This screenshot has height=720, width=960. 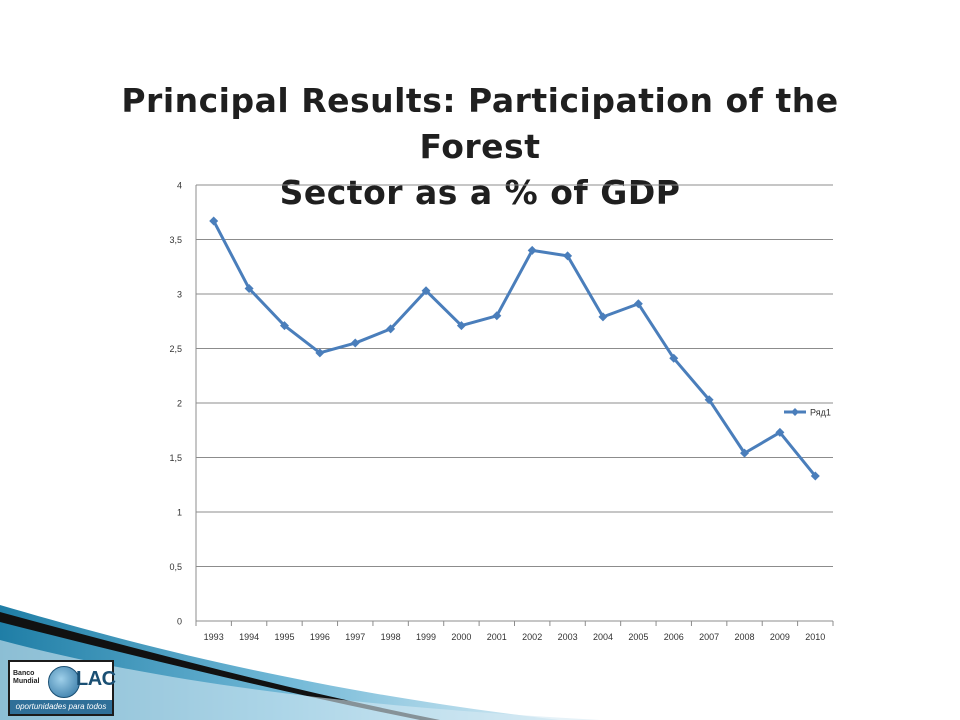 I want to click on x-tick-label: 2004, so click(x=603, y=637).